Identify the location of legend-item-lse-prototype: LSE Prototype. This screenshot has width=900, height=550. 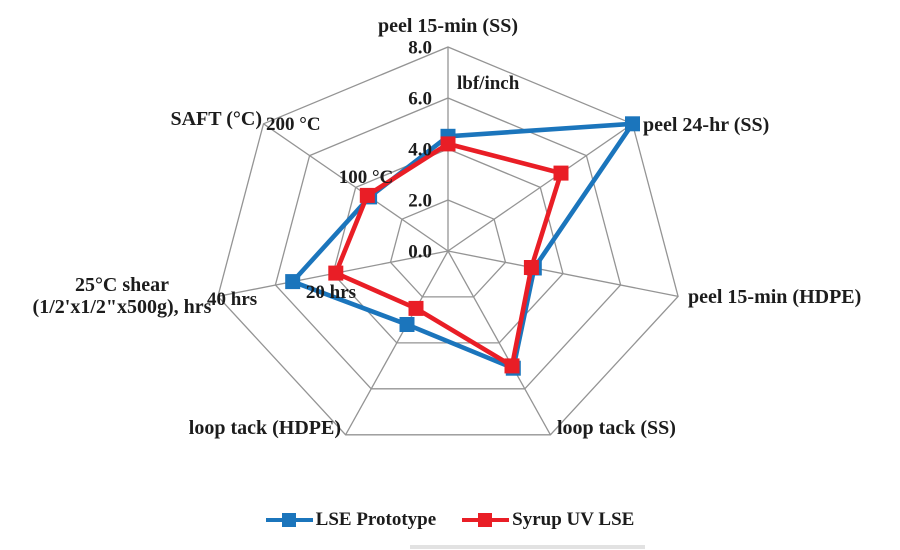
(351, 520).